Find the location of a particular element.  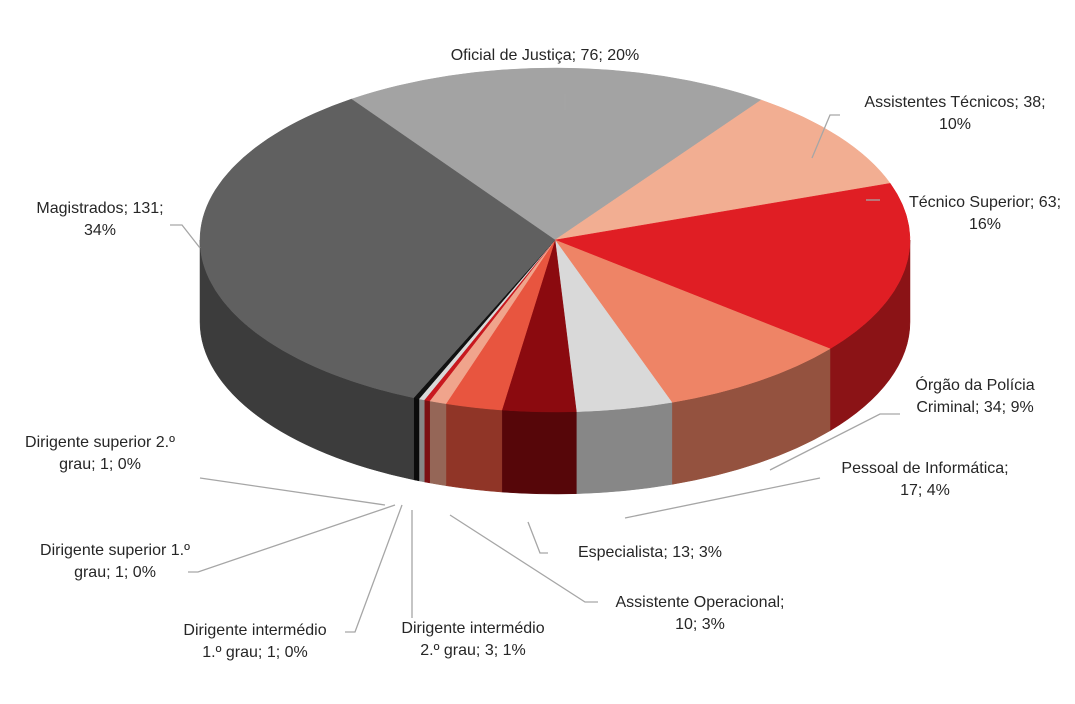

category-name: Dirigente intermédio 2.º grau is located at coordinates (473, 639).